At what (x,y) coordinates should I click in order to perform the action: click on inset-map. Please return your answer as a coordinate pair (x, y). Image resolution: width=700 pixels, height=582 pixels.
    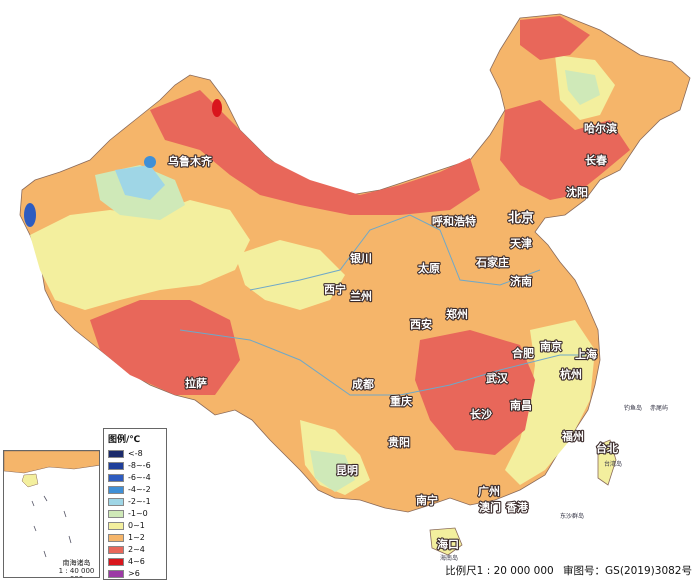
    Looking at the image, I should click on (51, 504).